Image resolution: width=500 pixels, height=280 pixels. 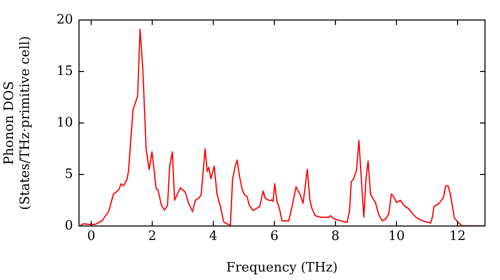 What do you see at coordinates (68, 226) in the screenshot?
I see `y-tick-label: 0` at bounding box center [68, 226].